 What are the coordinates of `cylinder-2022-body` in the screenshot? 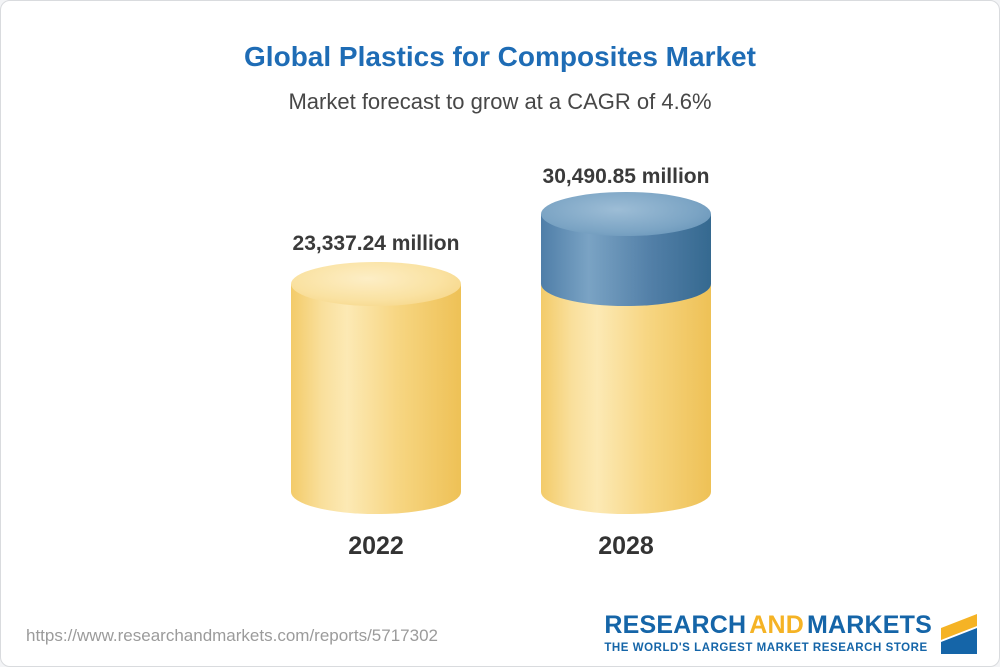 It's located at (376, 388).